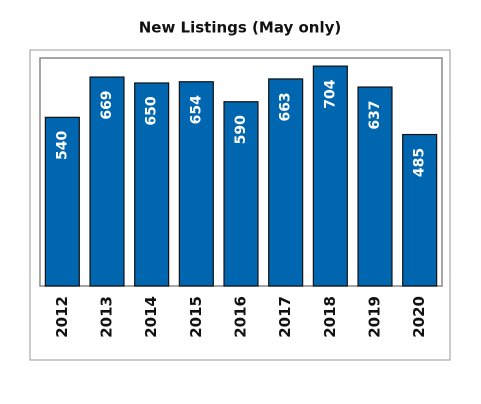  I want to click on x-tick-label: 2012, so click(62, 317).